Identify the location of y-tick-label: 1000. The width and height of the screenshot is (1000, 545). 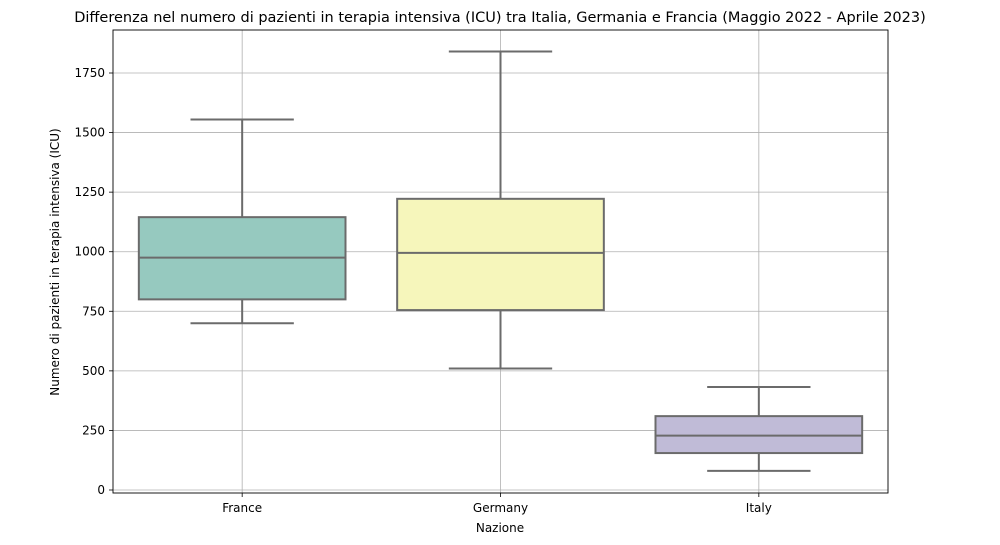
(89, 252).